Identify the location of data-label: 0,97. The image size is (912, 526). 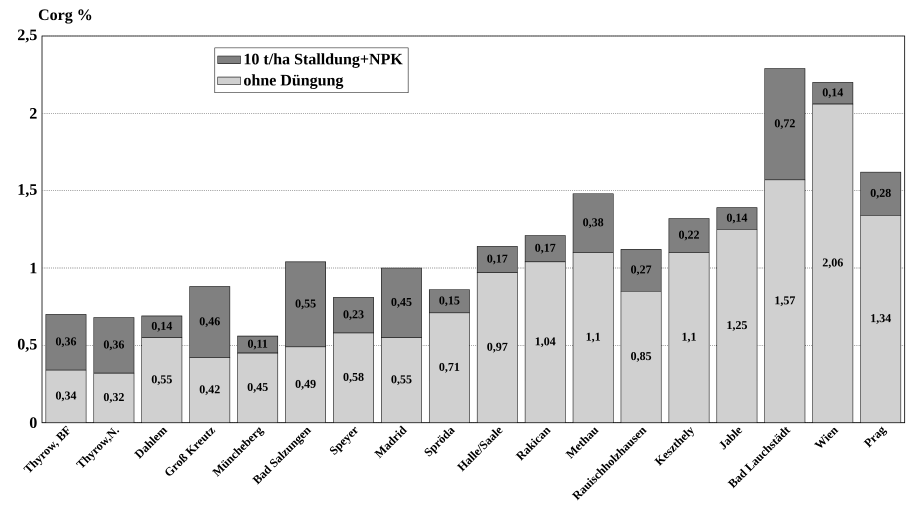
(497, 347).